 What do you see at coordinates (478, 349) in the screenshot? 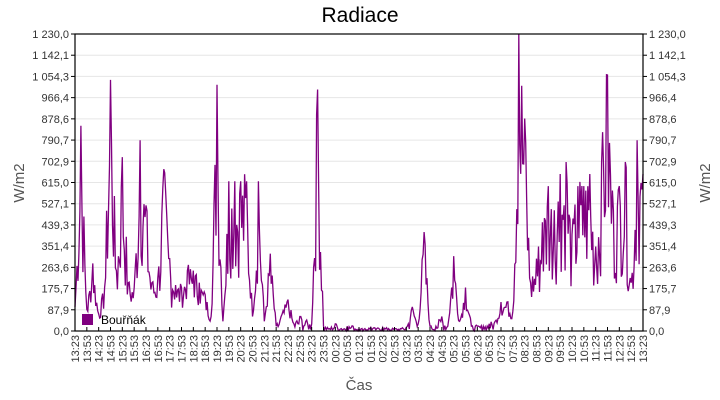
I see `x-tick-label: 06:23` at bounding box center [478, 349].